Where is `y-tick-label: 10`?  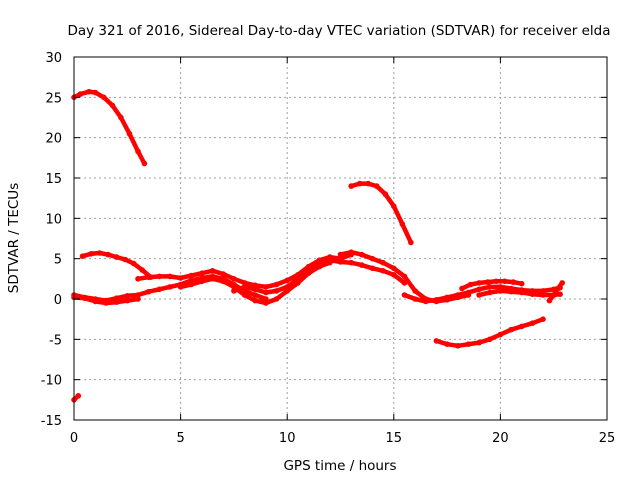
y-tick-label: 10 is located at coordinates (53, 219).